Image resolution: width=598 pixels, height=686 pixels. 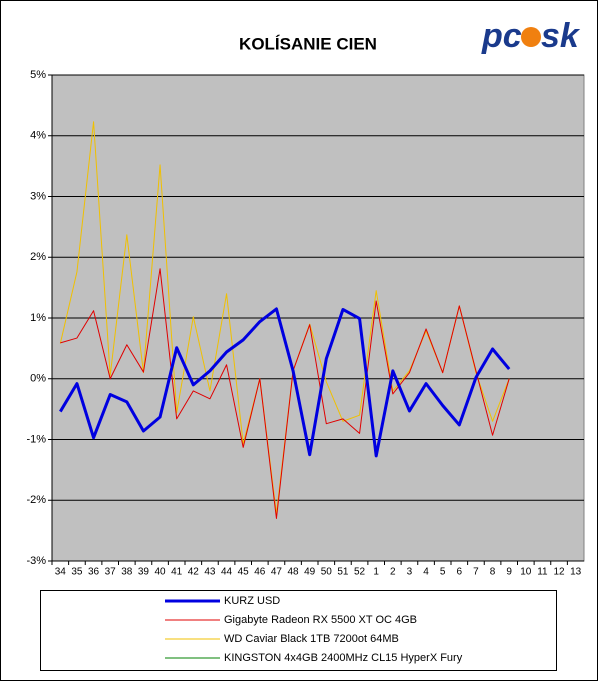 I want to click on y-tick-label: 4%, so click(x=38, y=136).